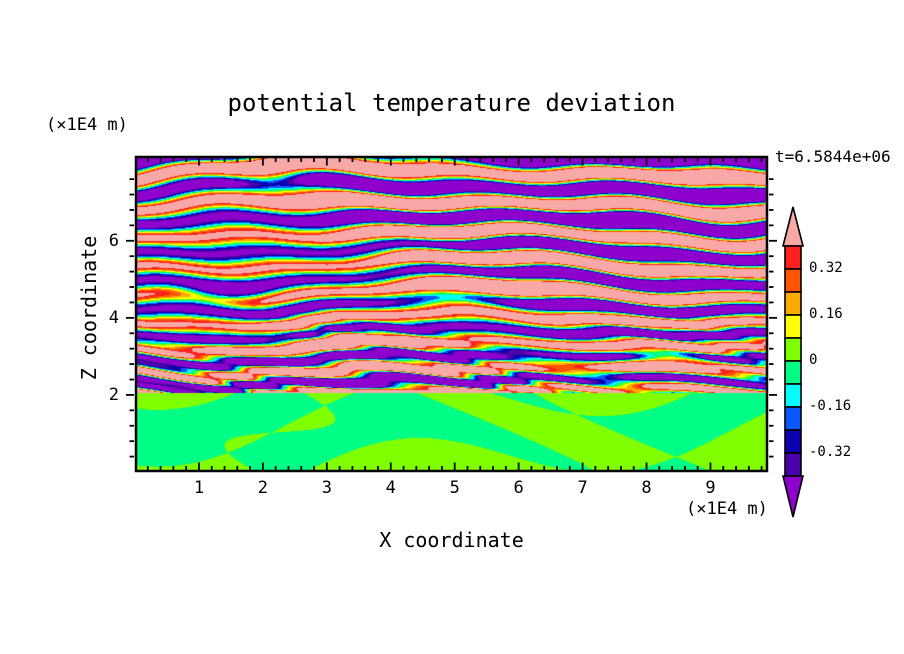 The height and width of the screenshot is (654, 904). I want to click on x-axis-unit-label: (×1E4 m), so click(727, 509).